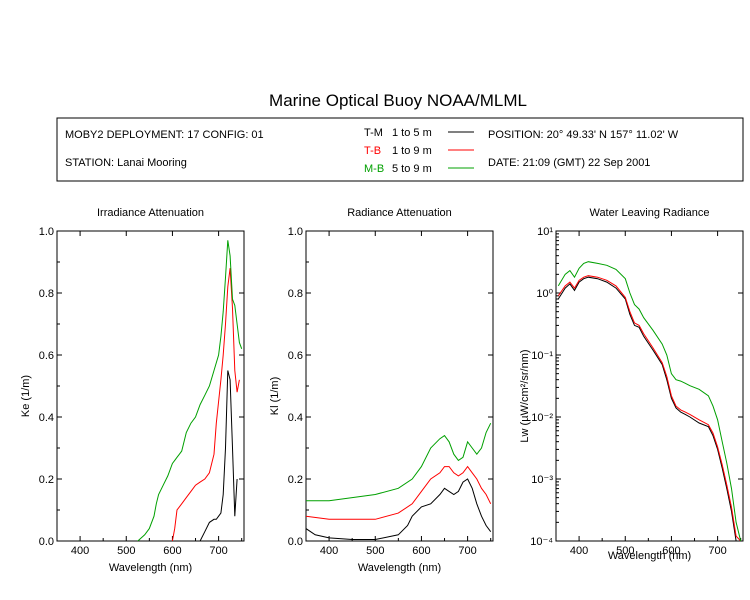  What do you see at coordinates (374, 169) in the screenshot?
I see `legend-code-m-b: M-B` at bounding box center [374, 169].